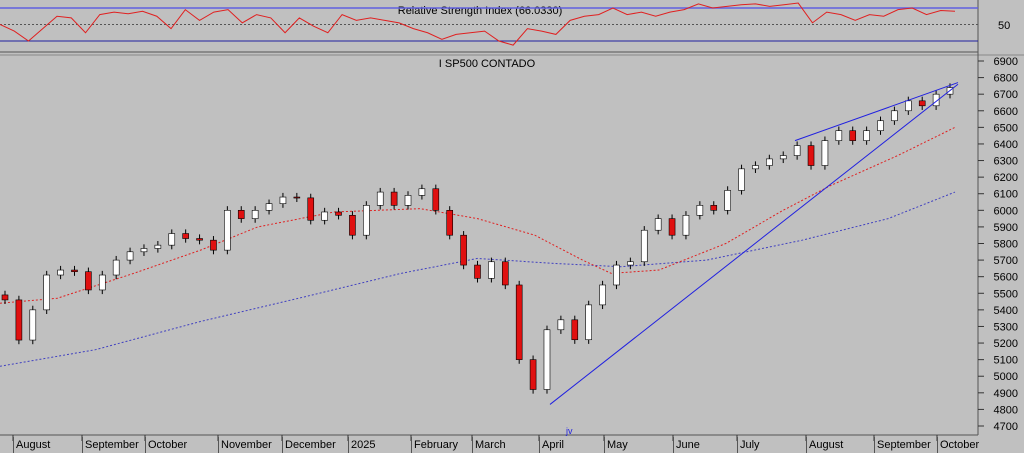  Describe the element at coordinates (1006, 344) in the screenshot. I see `y-tick-label: 5200` at that location.